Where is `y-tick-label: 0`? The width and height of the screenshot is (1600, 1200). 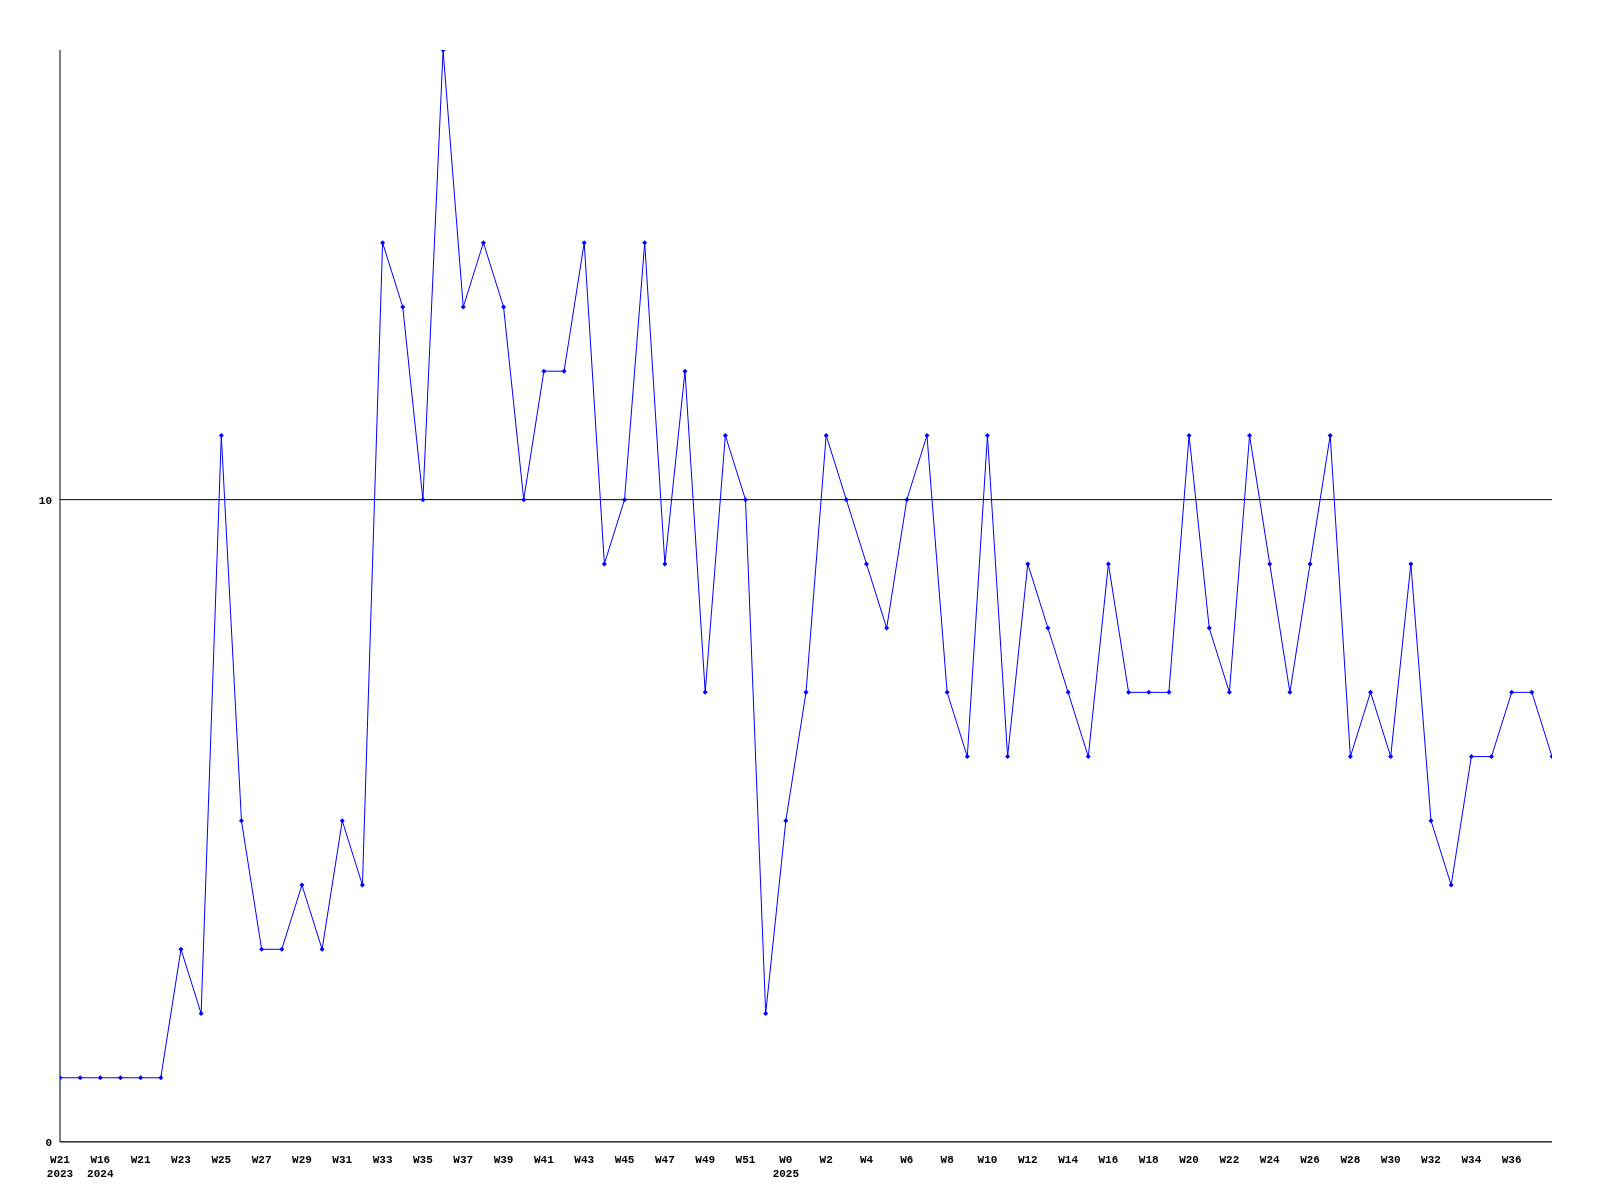
y-tick-label: 0 is located at coordinates (48, 1142).